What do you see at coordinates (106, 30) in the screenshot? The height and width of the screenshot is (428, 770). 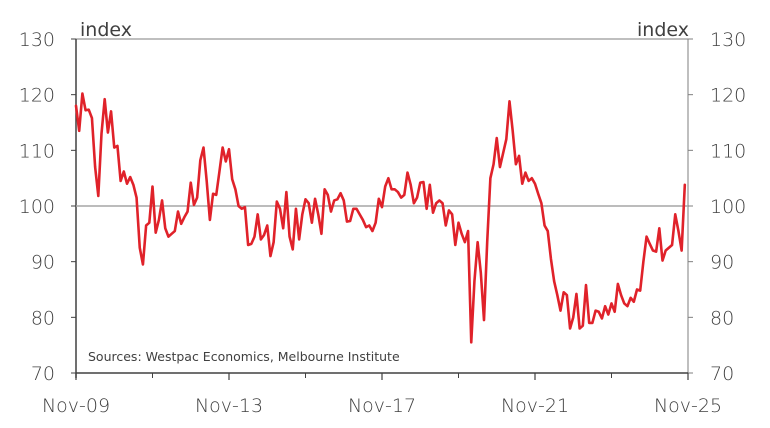 I see `left-axis-unit-label: index` at bounding box center [106, 30].